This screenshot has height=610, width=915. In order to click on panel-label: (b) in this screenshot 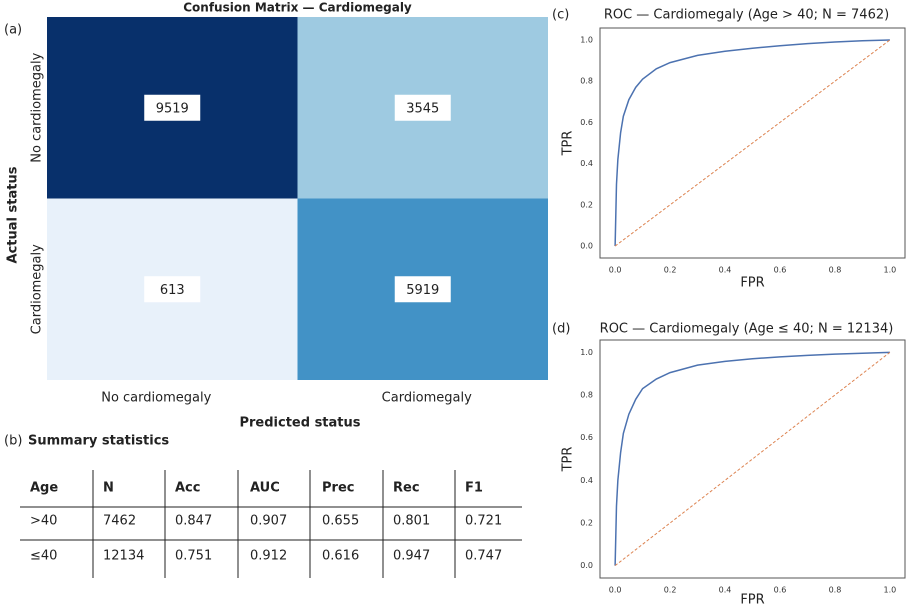, I will do `click(13, 441)`.